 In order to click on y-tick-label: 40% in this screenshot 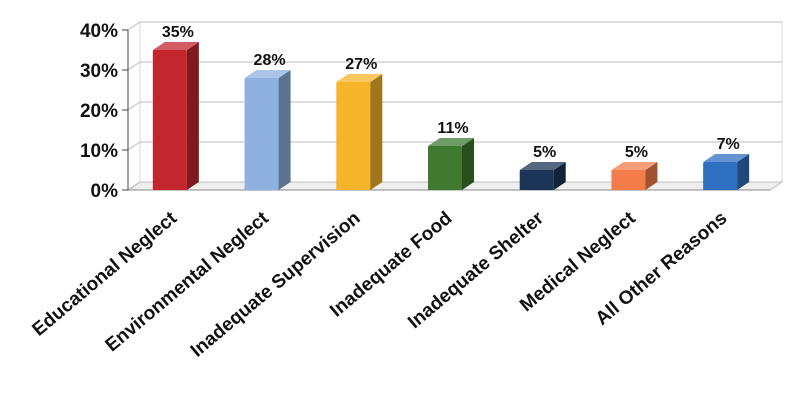, I will do `click(99, 31)`.